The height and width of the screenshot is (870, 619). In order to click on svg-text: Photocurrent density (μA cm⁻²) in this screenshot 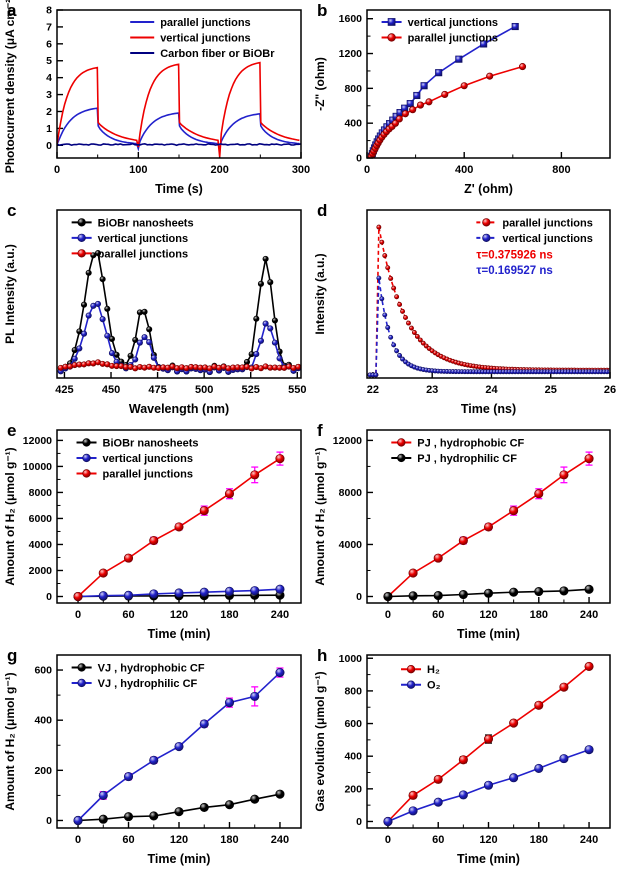, I will do `click(10, 86)`.